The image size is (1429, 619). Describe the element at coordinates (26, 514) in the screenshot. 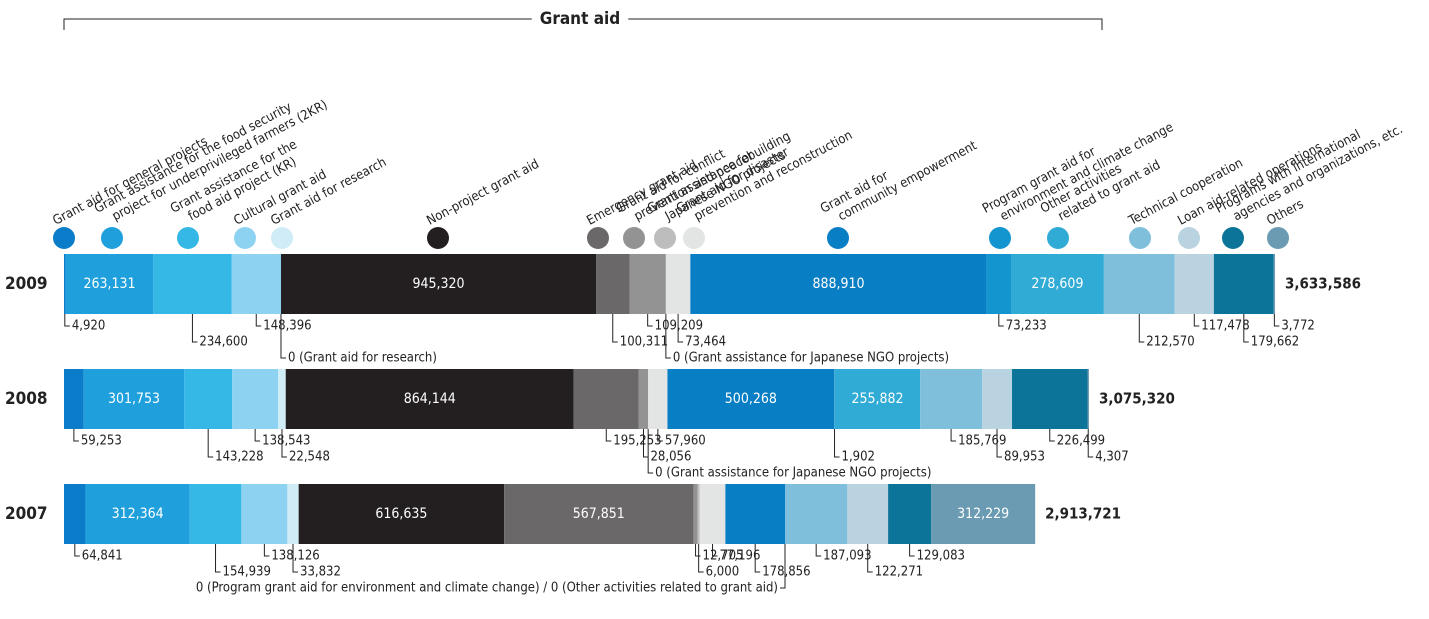

I see `year-label: 2007` at that location.